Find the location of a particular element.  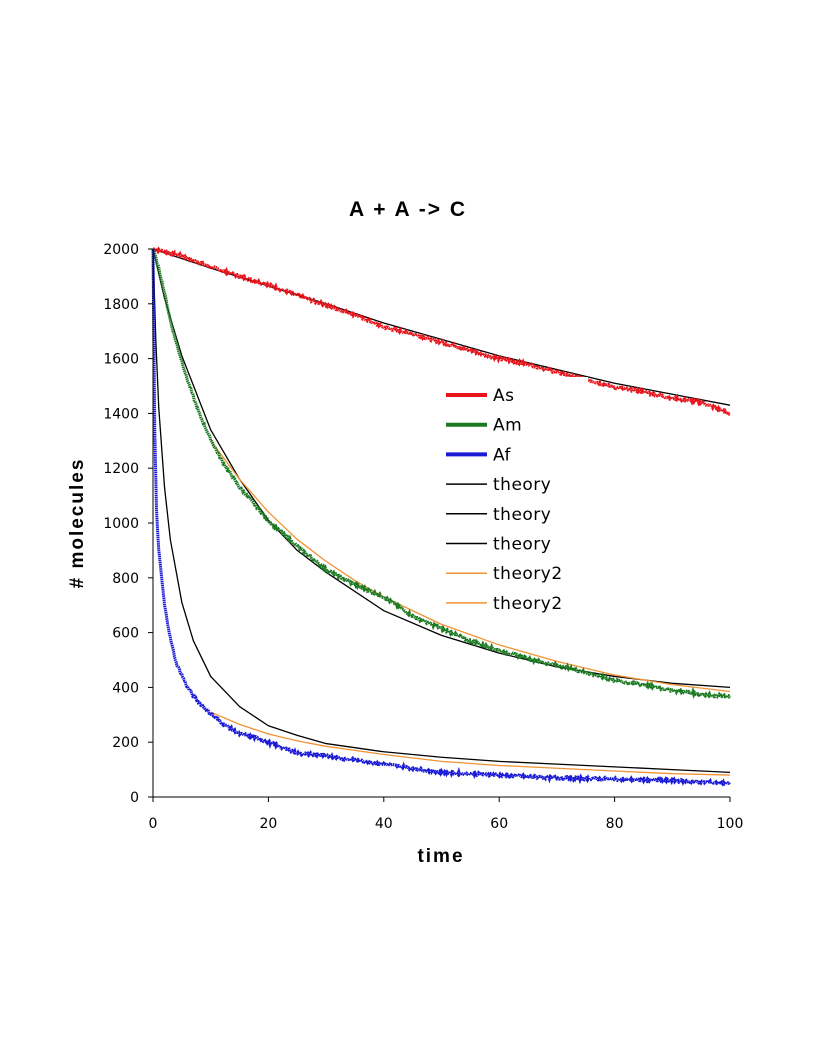

series-line-theory is located at coordinates (441, 327).